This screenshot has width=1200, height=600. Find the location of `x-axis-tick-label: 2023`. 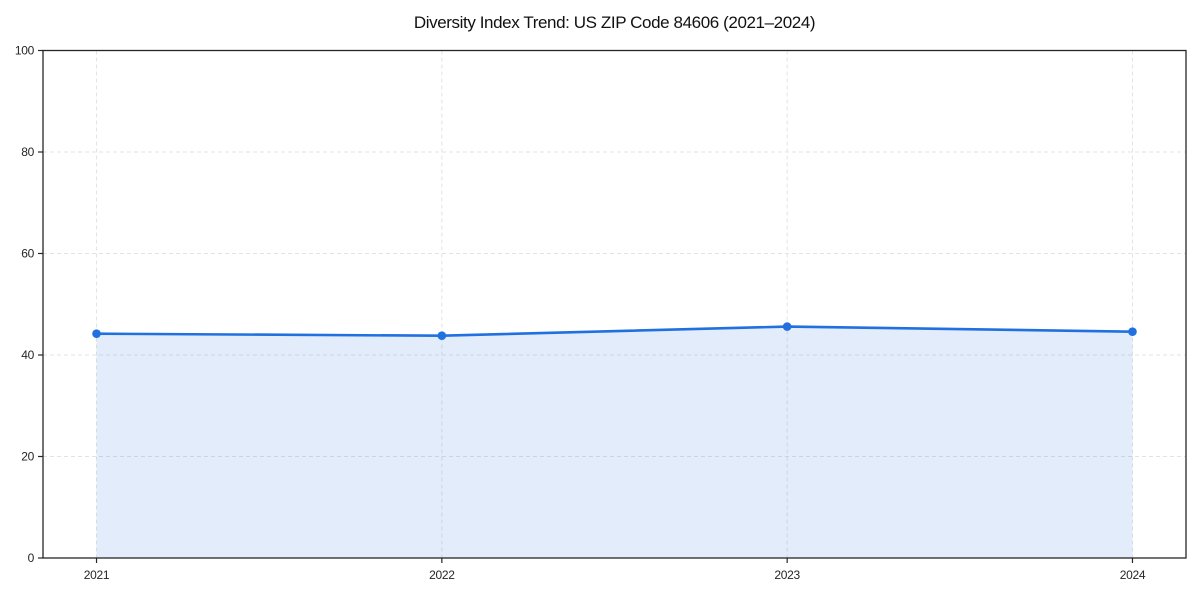

x-axis-tick-label: 2023 is located at coordinates (787, 575).